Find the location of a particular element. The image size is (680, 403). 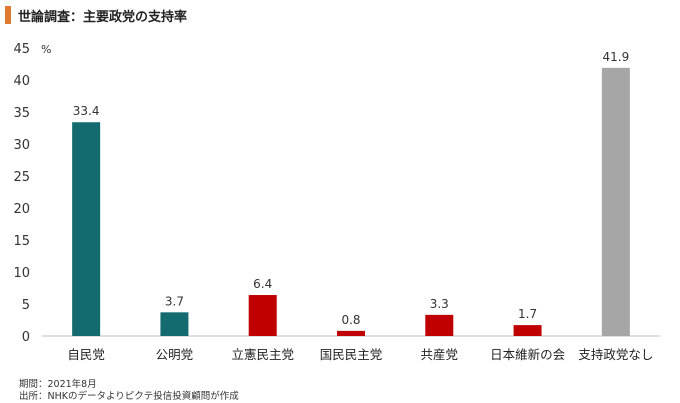

data-label: 3.3 is located at coordinates (439, 304).